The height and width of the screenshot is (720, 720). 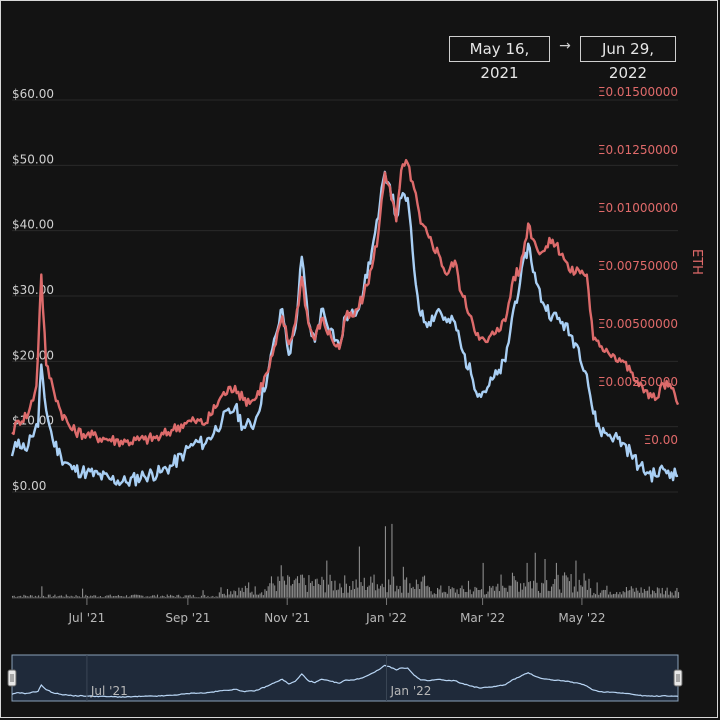 I want to click on navigator-window, so click(x=345, y=678).